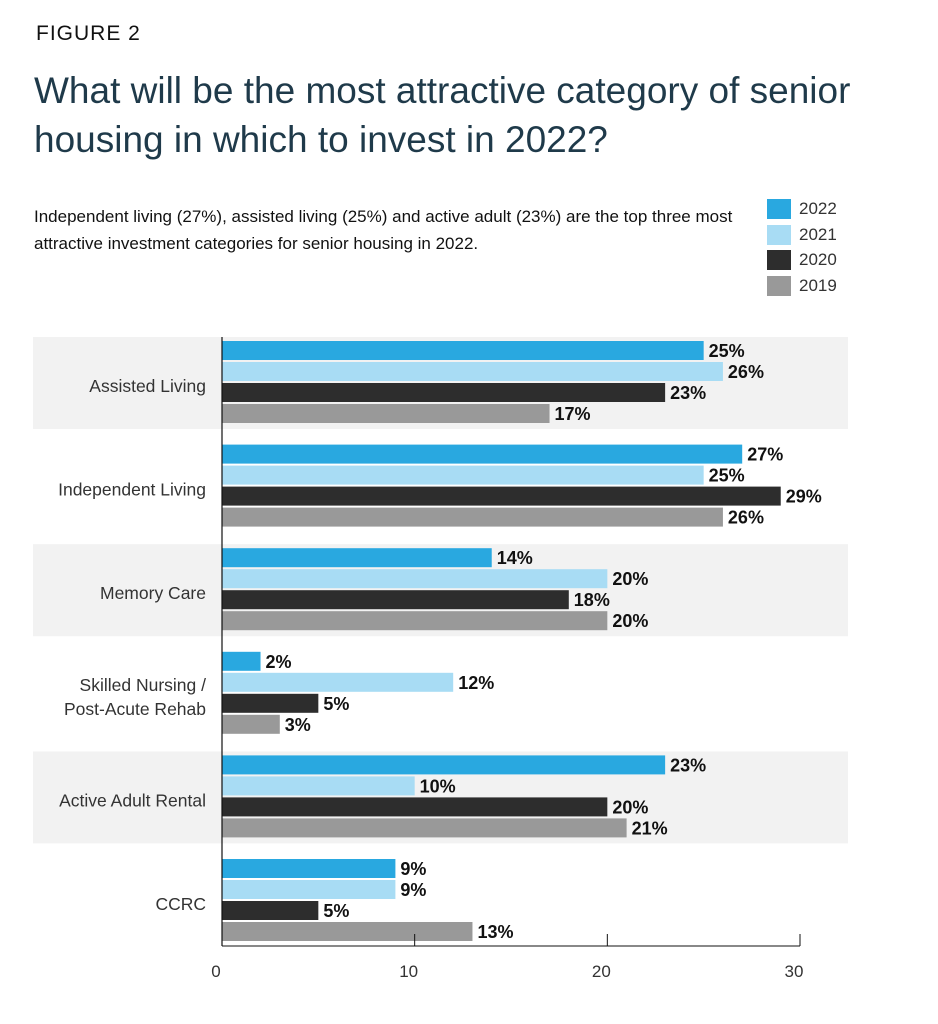 The width and height of the screenshot is (938, 1024). Describe the element at coordinates (650, 828) in the screenshot. I see `data-label: 21%` at that location.